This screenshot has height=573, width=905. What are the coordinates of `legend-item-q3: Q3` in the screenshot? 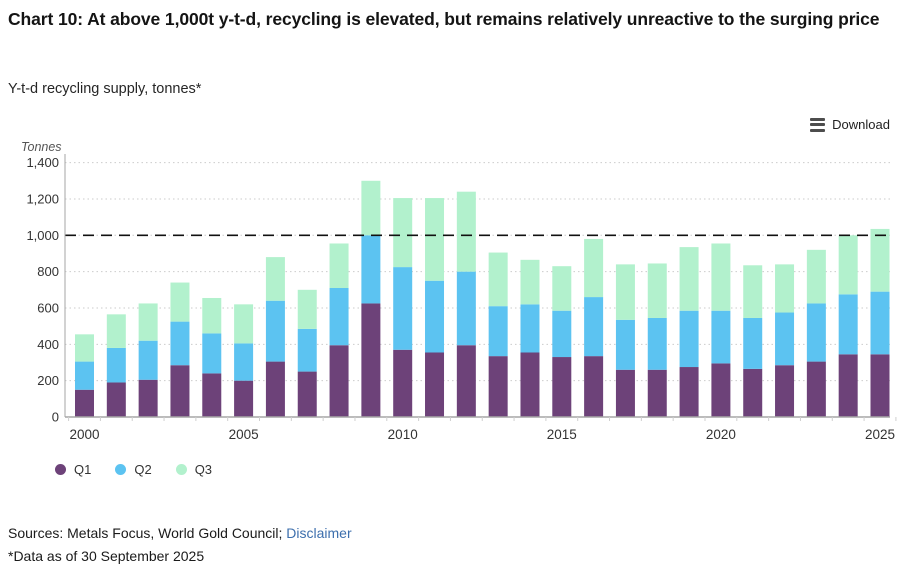 It's located at (194, 469).